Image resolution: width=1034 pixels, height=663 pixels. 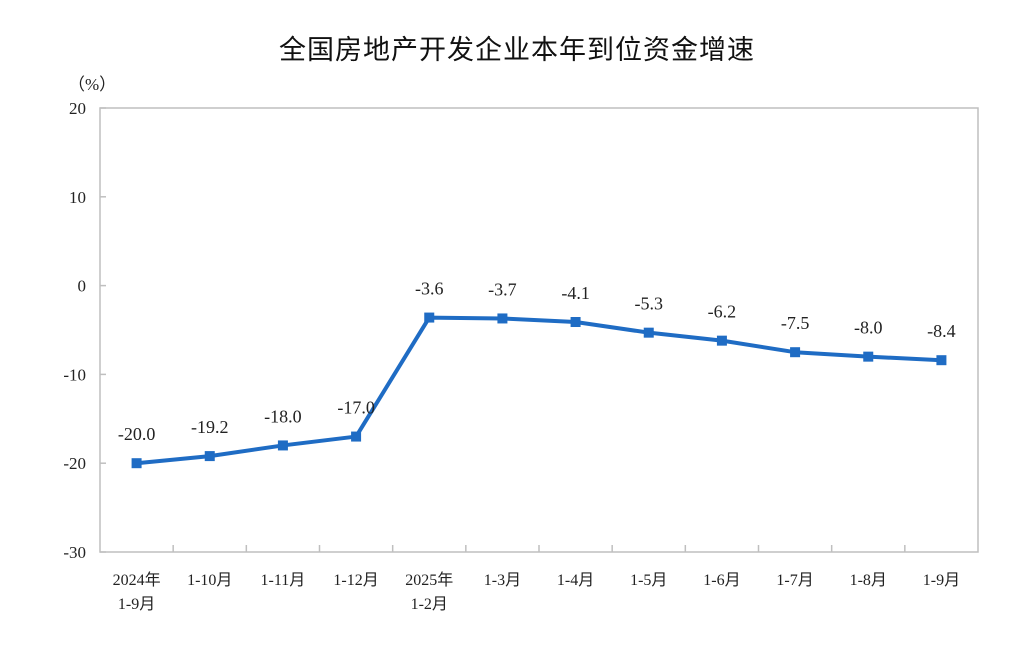 What do you see at coordinates (794, 580) in the screenshot?
I see `x-tick-label: 1-7月` at bounding box center [794, 580].